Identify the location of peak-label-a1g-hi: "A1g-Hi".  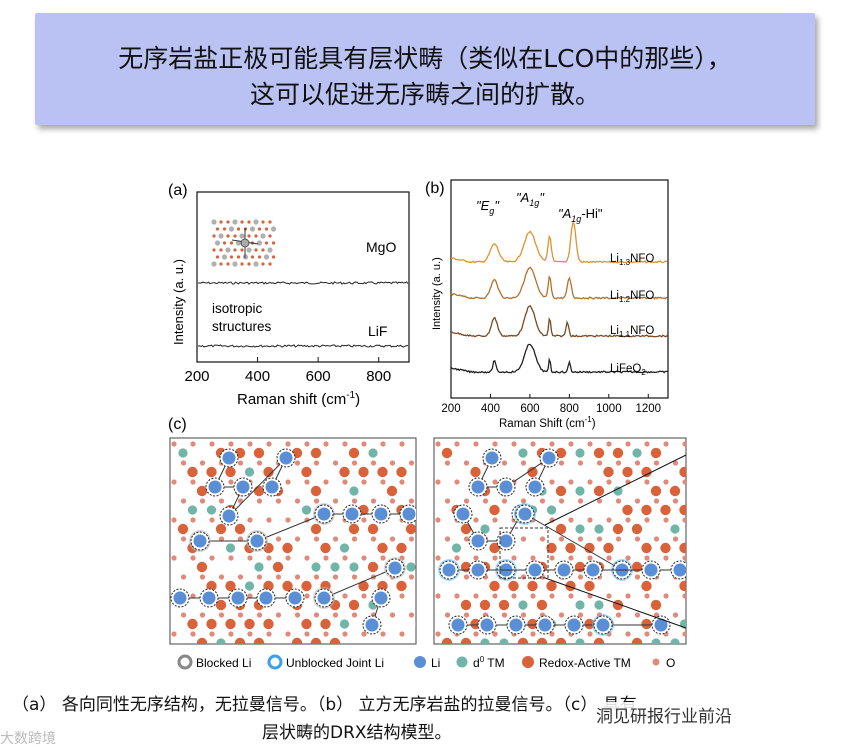
(580, 215).